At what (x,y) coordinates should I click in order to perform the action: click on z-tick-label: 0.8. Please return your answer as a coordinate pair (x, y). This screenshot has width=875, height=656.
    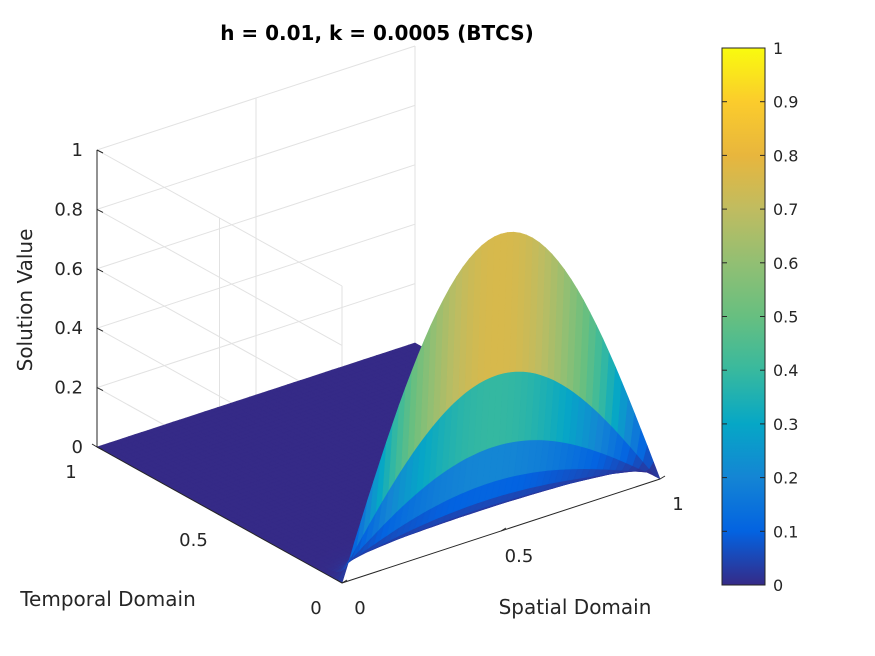
    Looking at the image, I should click on (68, 209).